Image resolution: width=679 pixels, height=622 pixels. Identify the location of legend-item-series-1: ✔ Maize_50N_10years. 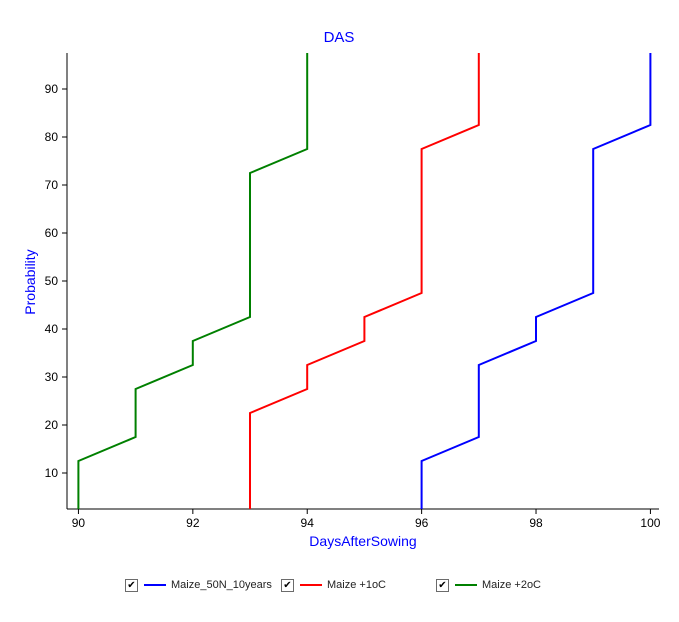
(198, 585).